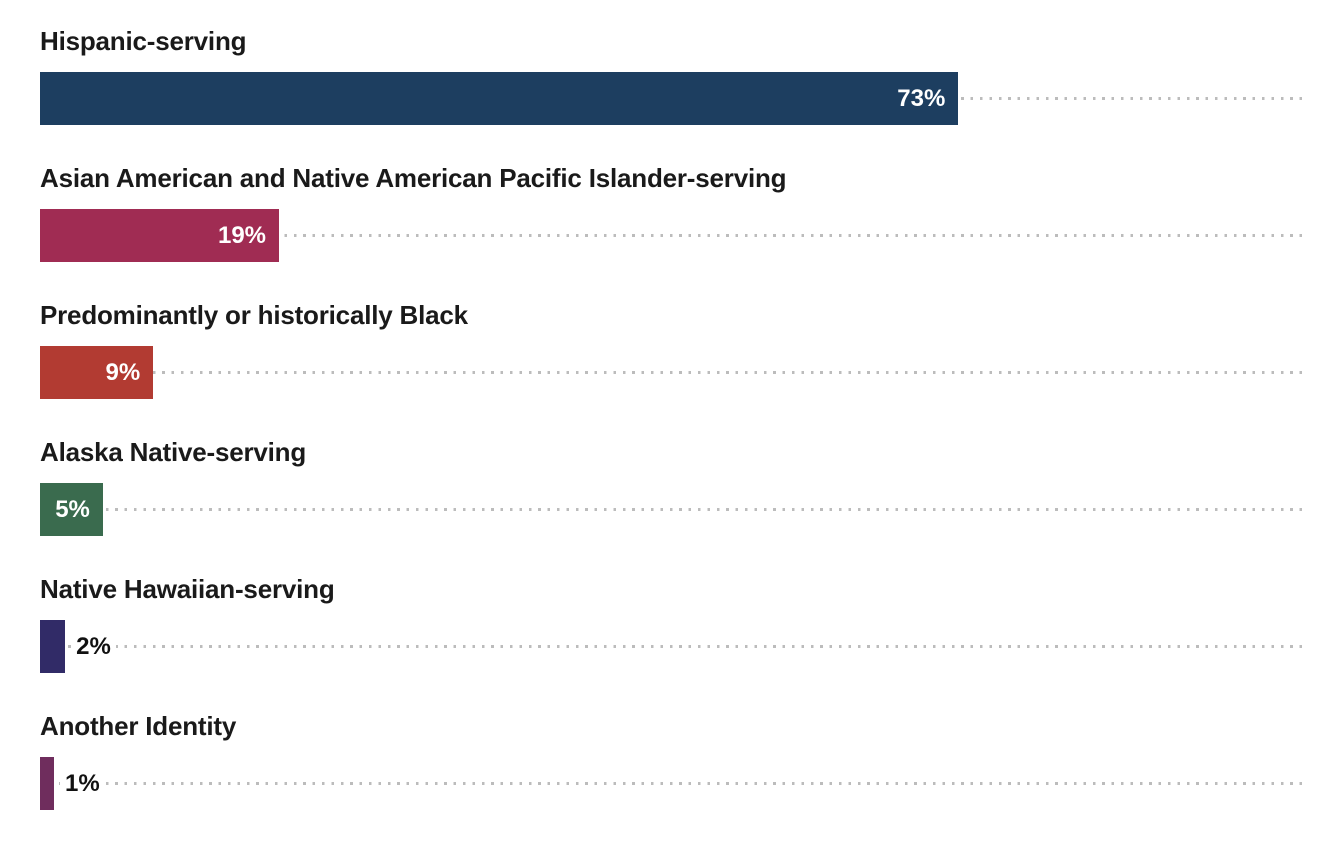 Image resolution: width=1344 pixels, height=864 pixels. I want to click on bar-row: Hispanic-serving 73%, so click(671, 75).